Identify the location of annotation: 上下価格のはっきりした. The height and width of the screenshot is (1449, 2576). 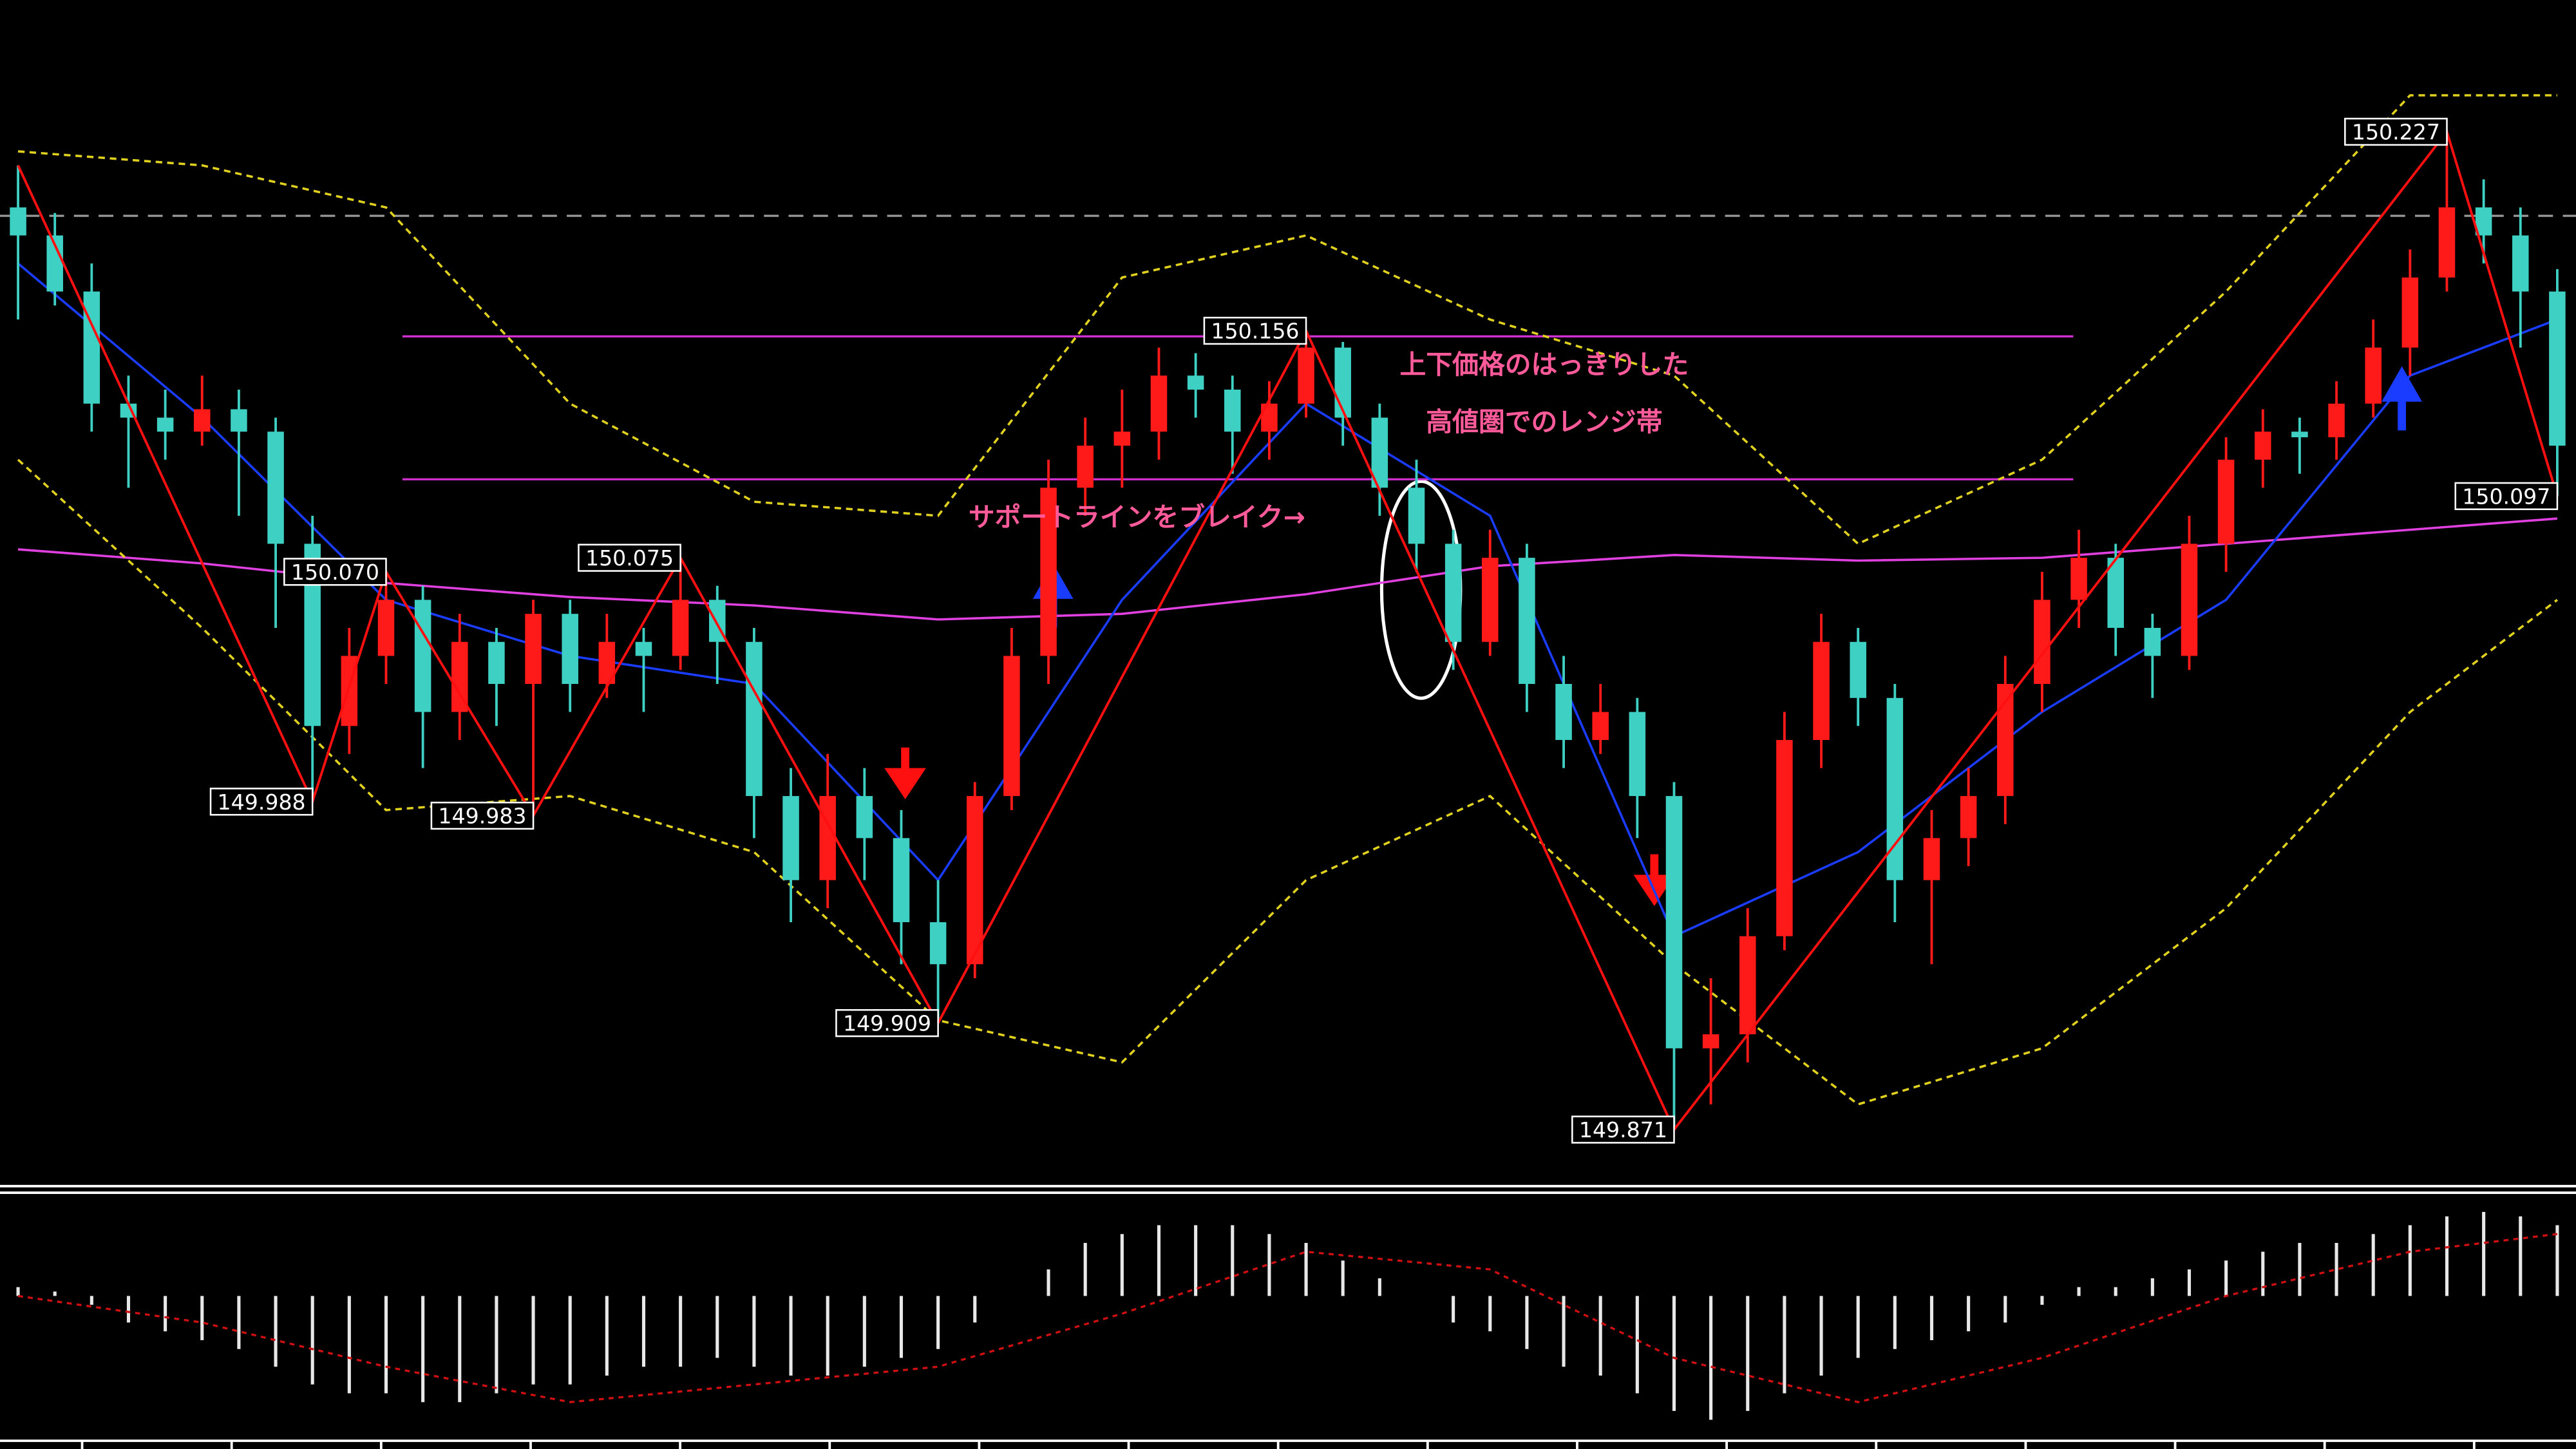
(1545, 365).